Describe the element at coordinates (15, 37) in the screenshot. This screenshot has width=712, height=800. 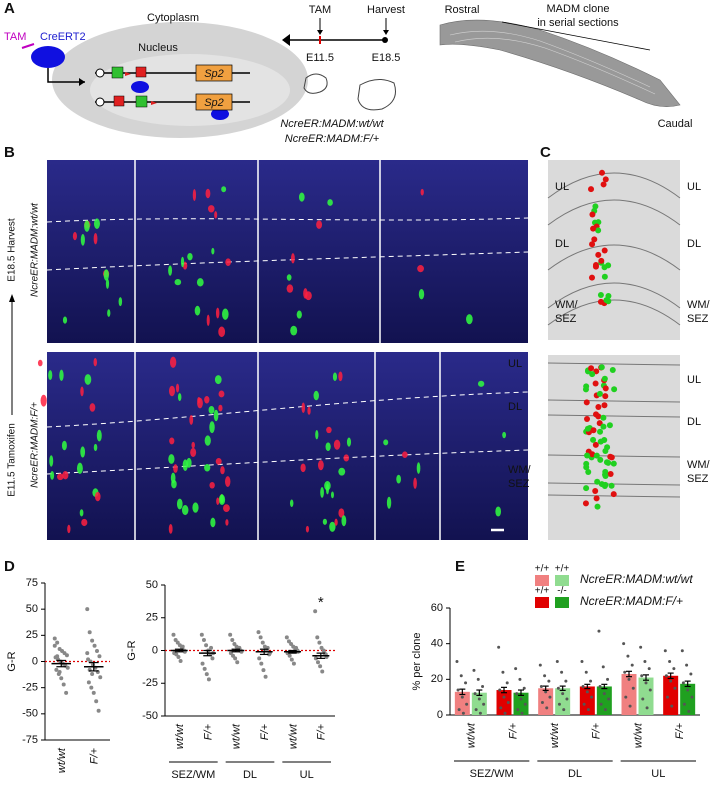
I see `tam-label: TAM` at that location.